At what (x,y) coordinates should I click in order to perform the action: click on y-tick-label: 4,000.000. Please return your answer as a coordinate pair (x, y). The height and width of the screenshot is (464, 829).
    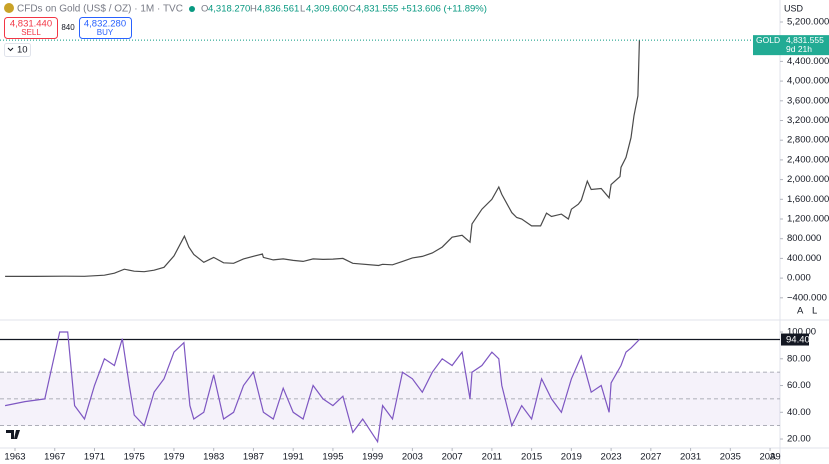
    Looking at the image, I should click on (808, 81).